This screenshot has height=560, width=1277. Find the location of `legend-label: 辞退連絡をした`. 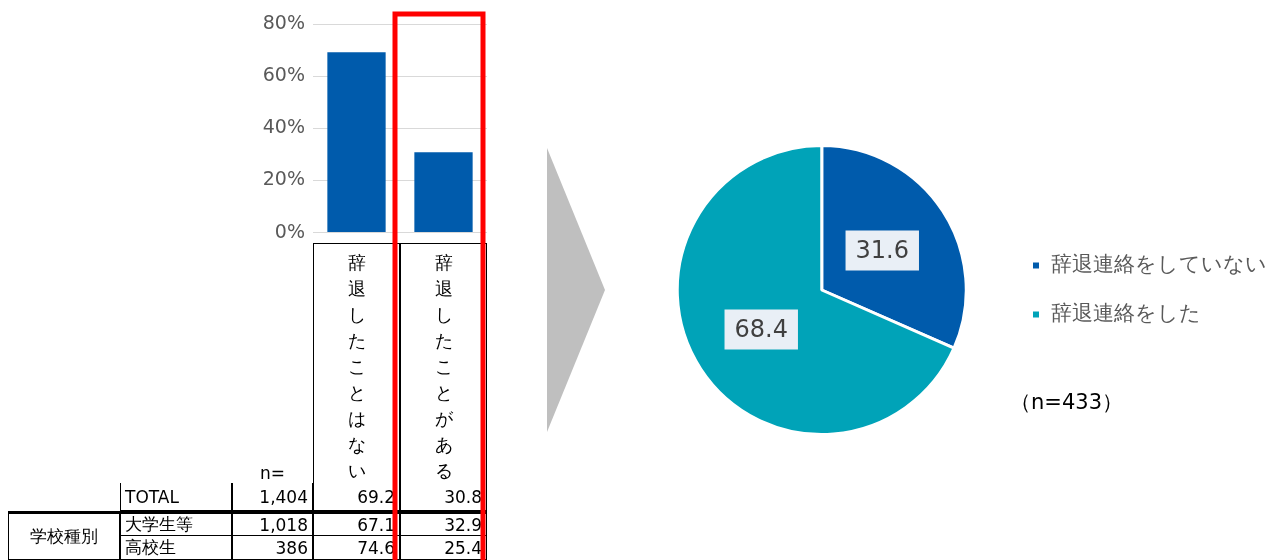

legend-label: 辞退連絡をした is located at coordinates (1126, 312).